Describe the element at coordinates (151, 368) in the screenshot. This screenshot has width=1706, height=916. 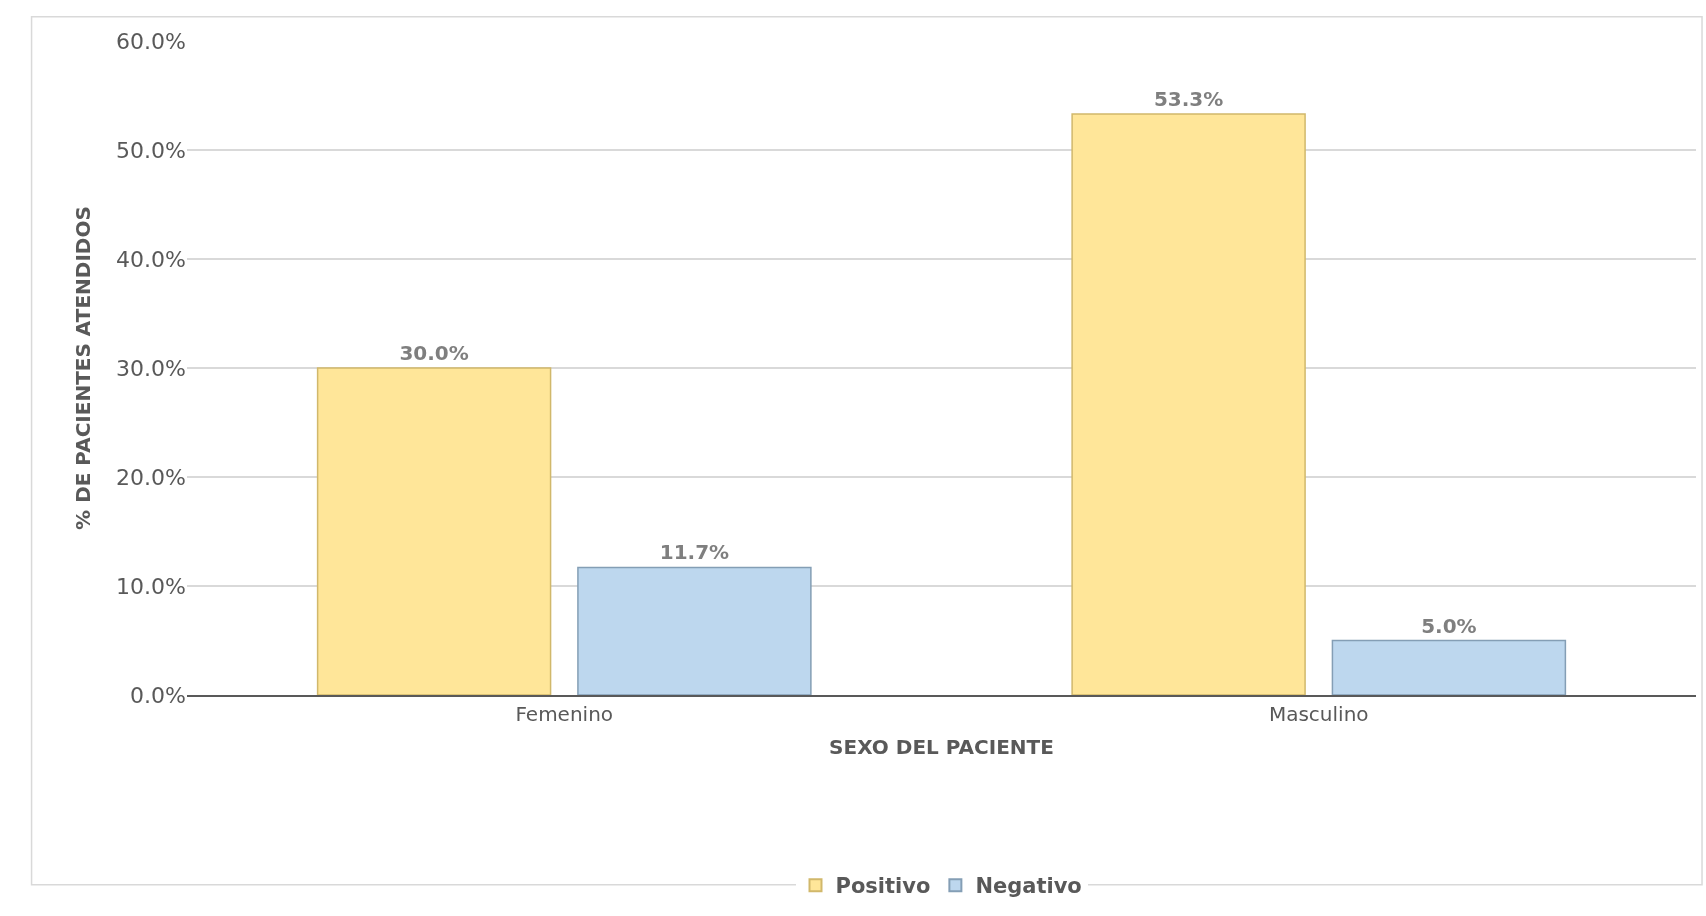
I see `y-tick-label: 30.0%` at that location.